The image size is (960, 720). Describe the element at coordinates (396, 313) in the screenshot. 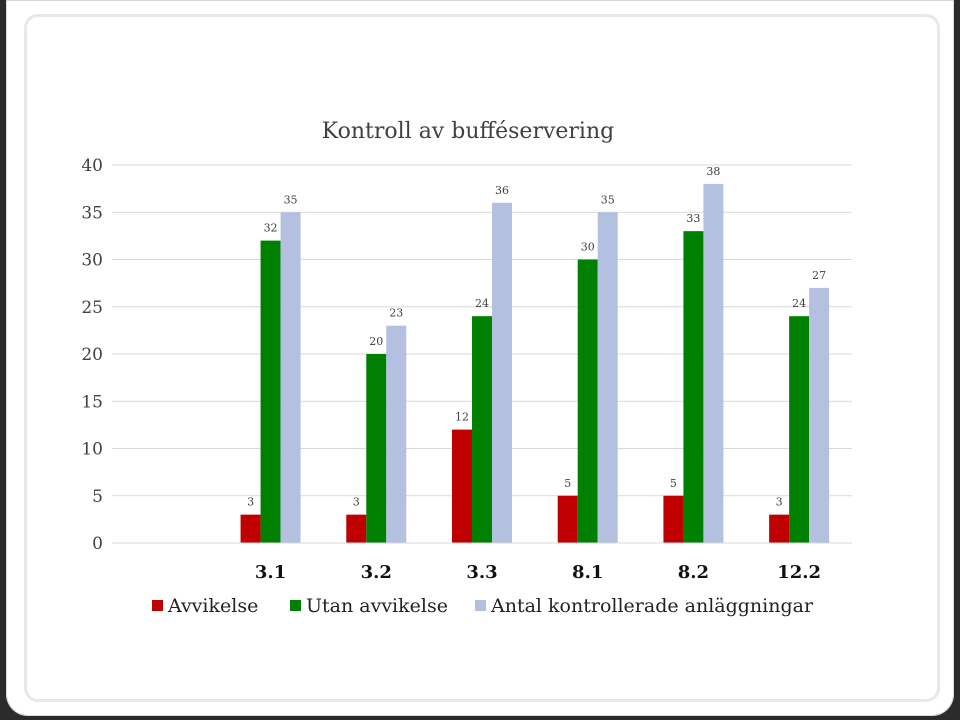

I see `data-label: 23` at that location.